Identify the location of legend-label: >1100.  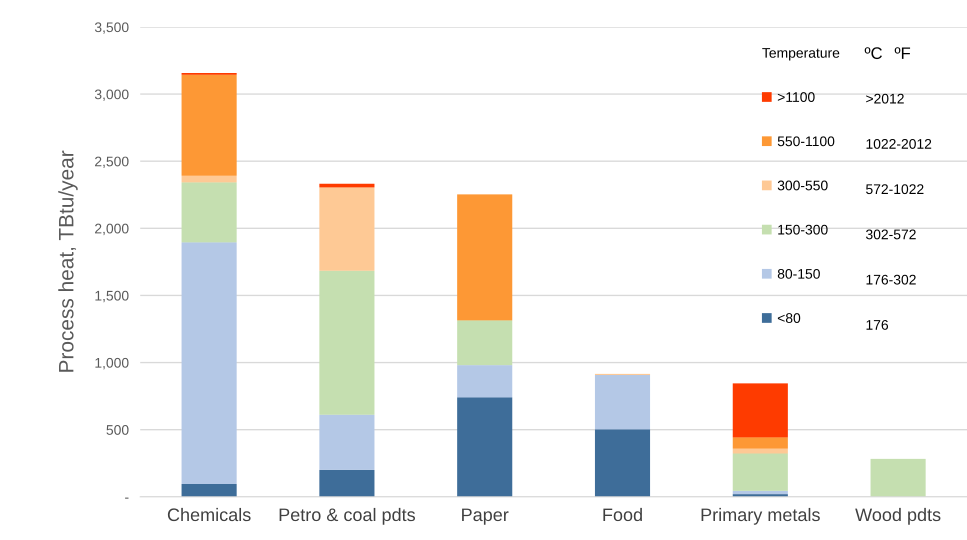
(796, 97).